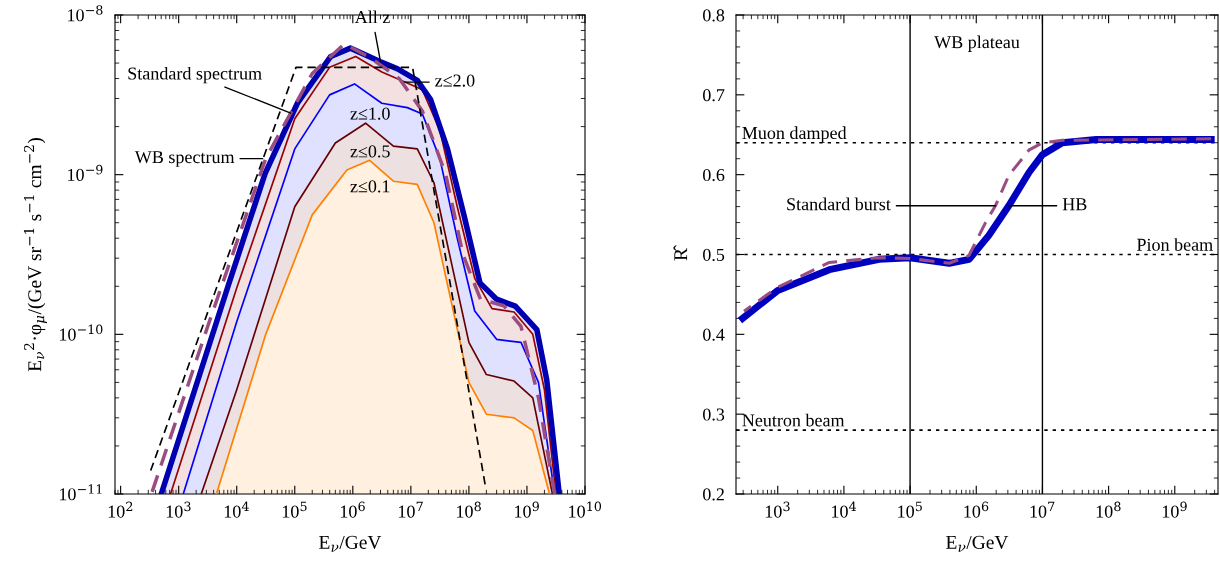 The height and width of the screenshot is (578, 1220). What do you see at coordinates (370, 151) in the screenshot?
I see `annotation: z≤0.5` at bounding box center [370, 151].